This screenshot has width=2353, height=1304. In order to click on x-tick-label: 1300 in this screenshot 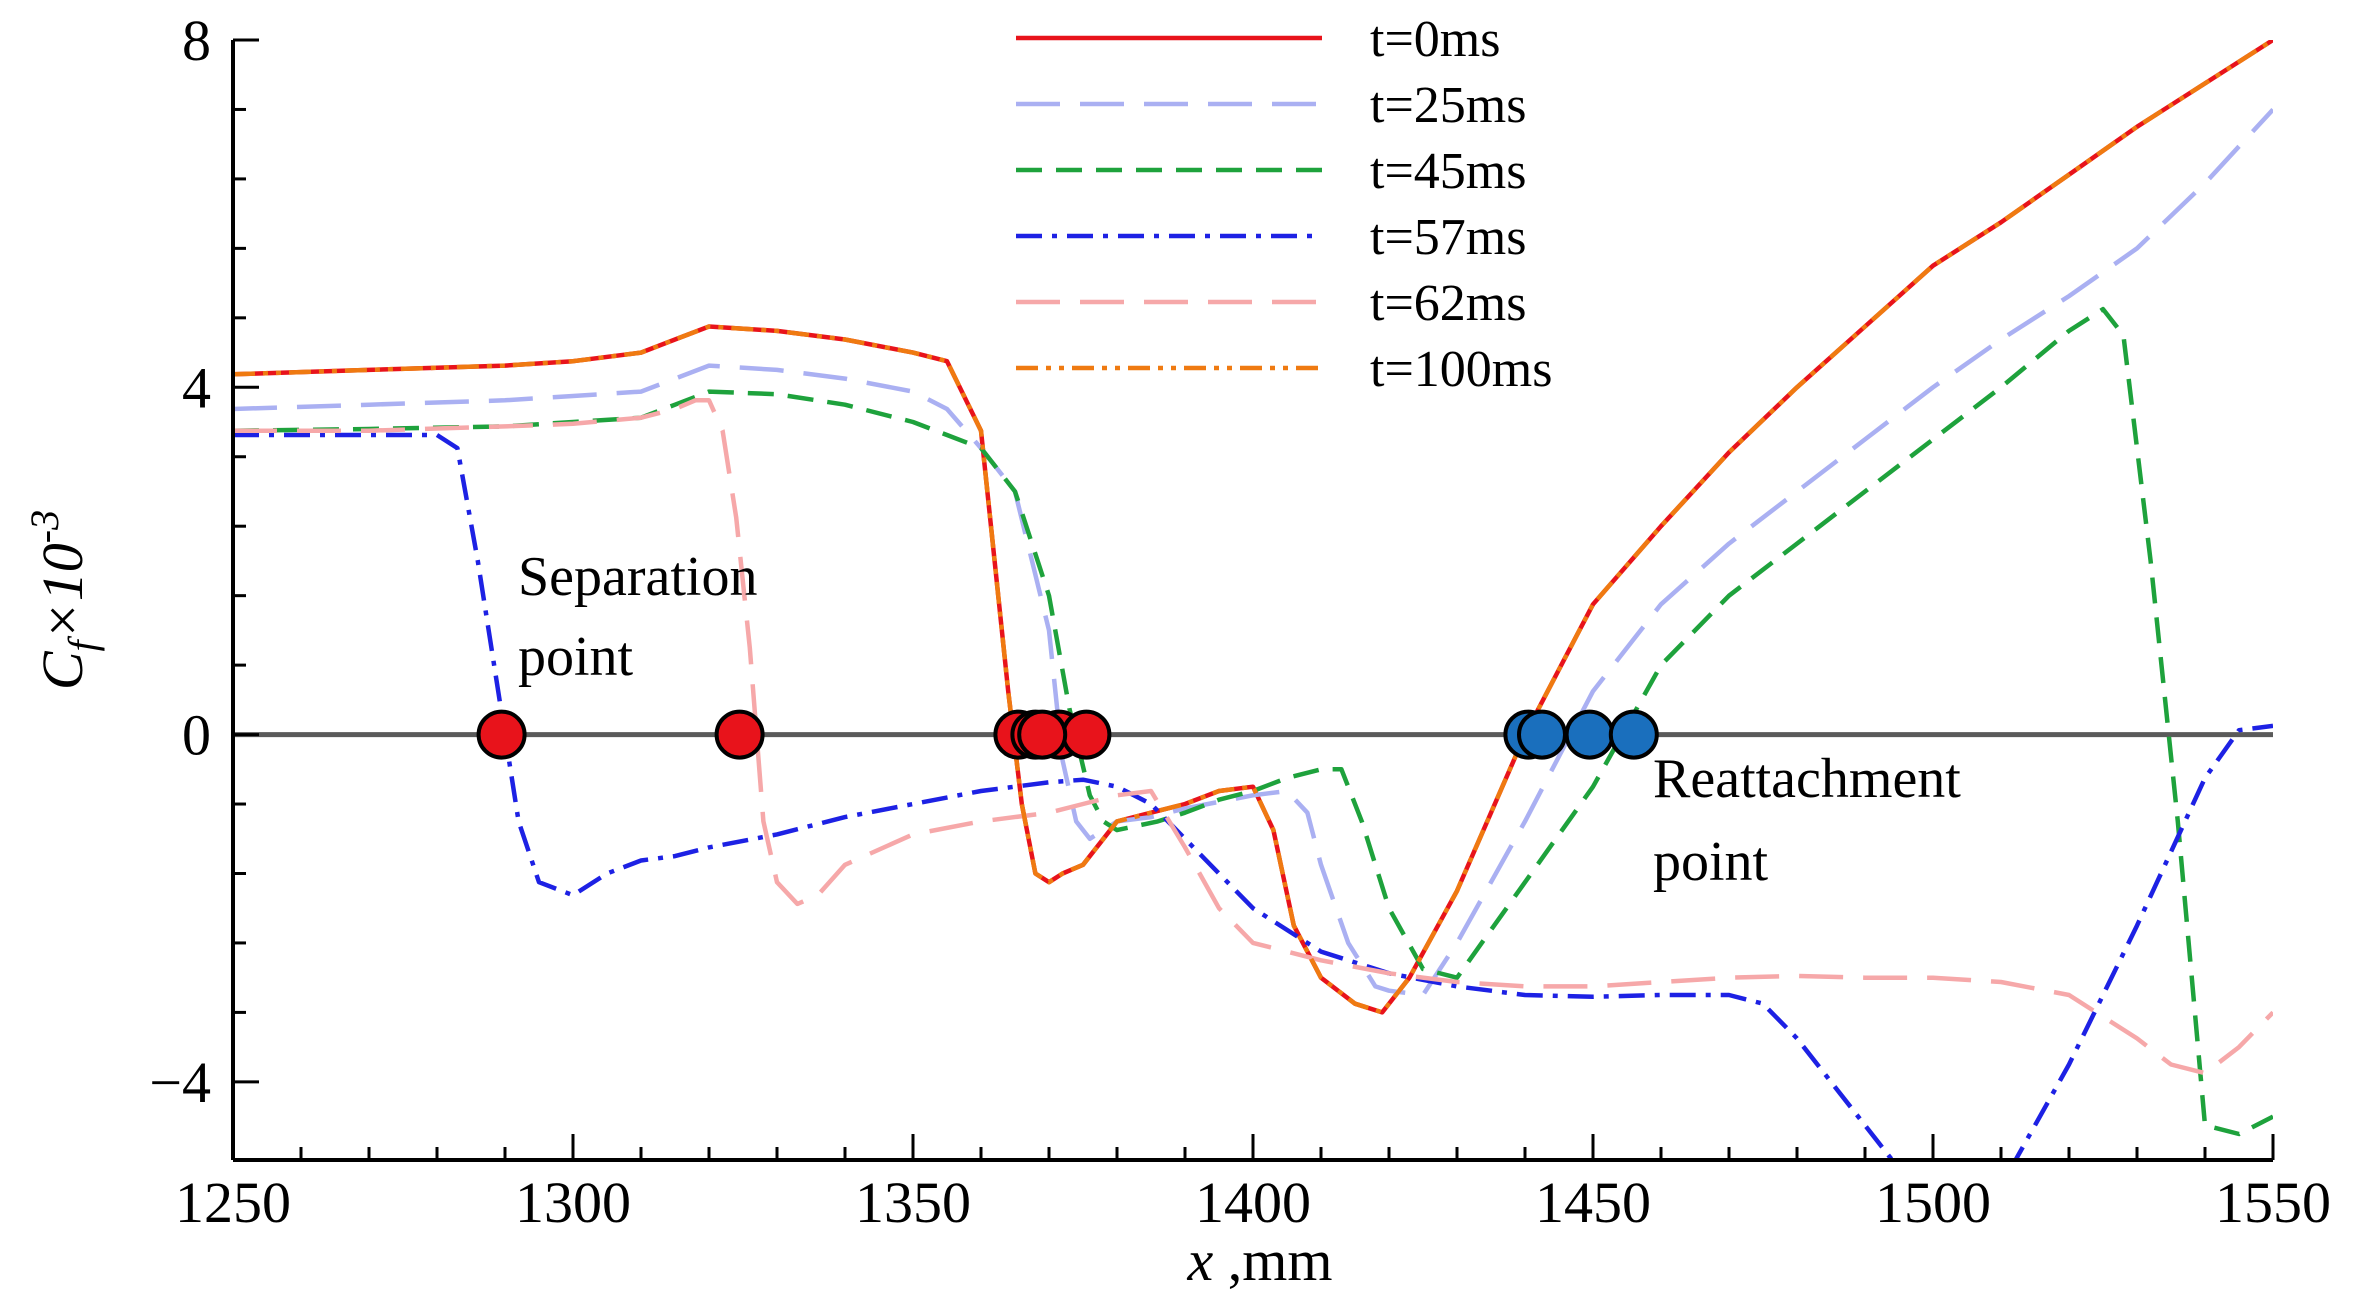, I will do `click(573, 1202)`.